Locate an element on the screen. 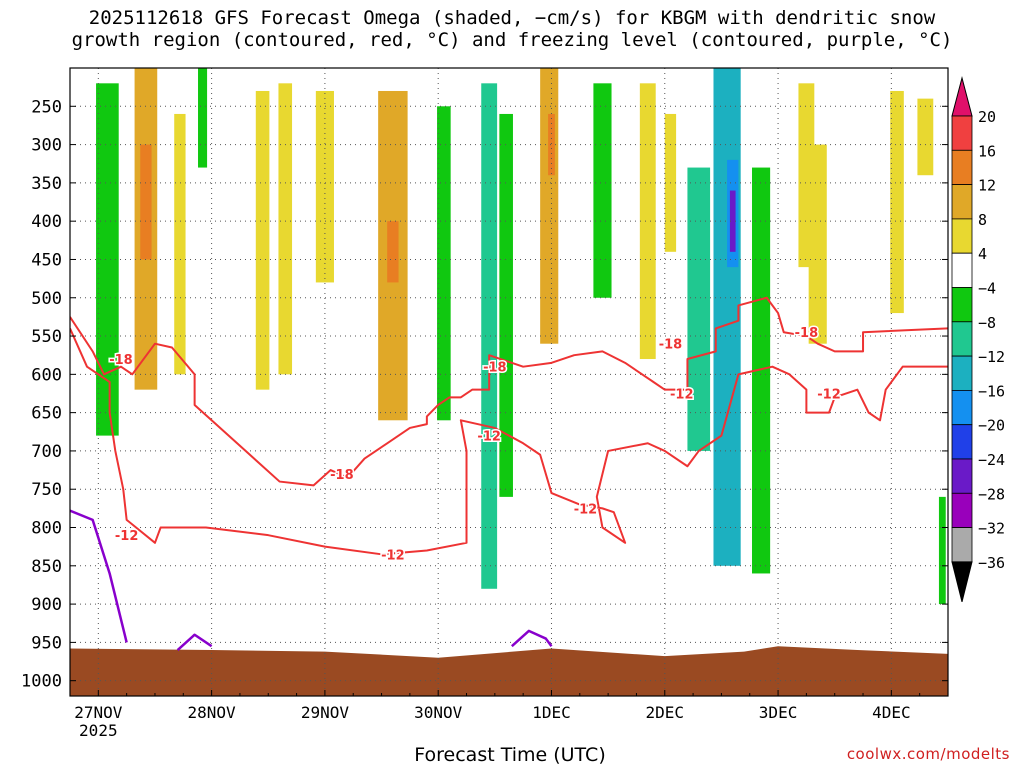  contour-label-5: -12 is located at coordinates (489, 437).